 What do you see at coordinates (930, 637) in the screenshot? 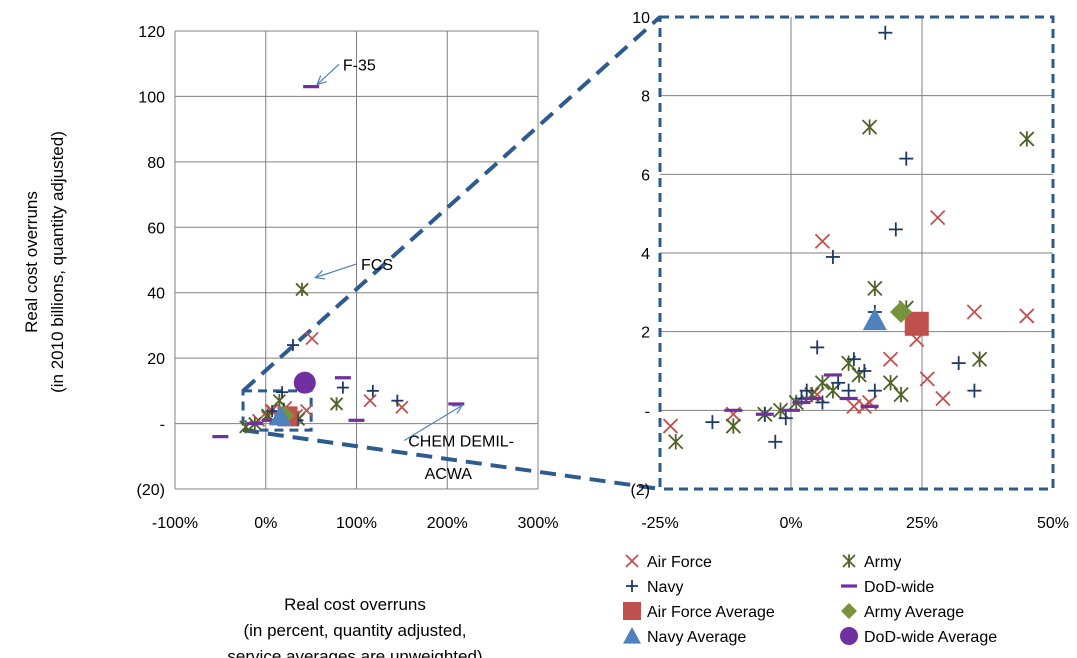
I see `legend-label-dod-wide-average: DoD-wide Average` at bounding box center [930, 637].